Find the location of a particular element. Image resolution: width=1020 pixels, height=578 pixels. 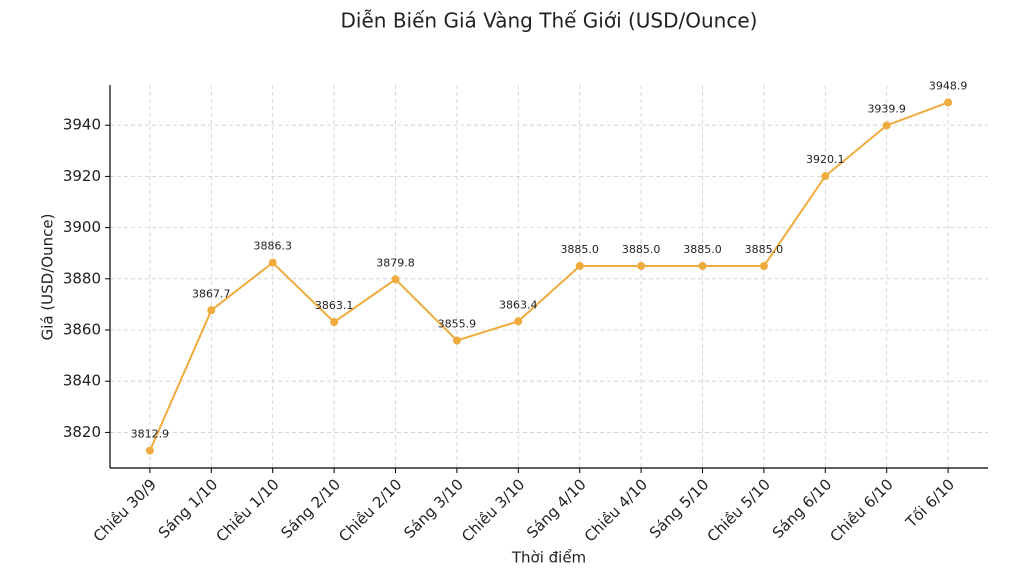

x-tick-label: Chiều 30/9 is located at coordinates (125, 510).